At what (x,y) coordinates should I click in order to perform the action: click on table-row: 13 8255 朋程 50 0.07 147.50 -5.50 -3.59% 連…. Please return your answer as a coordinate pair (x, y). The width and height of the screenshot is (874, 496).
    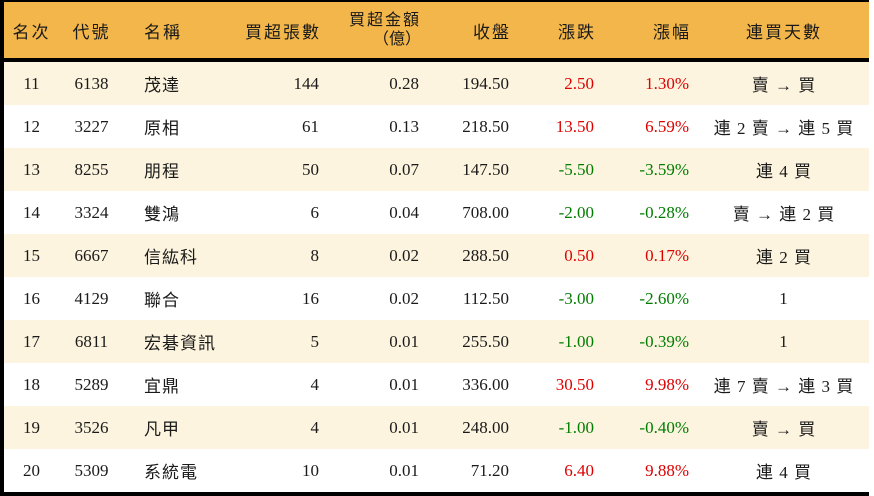
    Looking at the image, I should click on (436, 169).